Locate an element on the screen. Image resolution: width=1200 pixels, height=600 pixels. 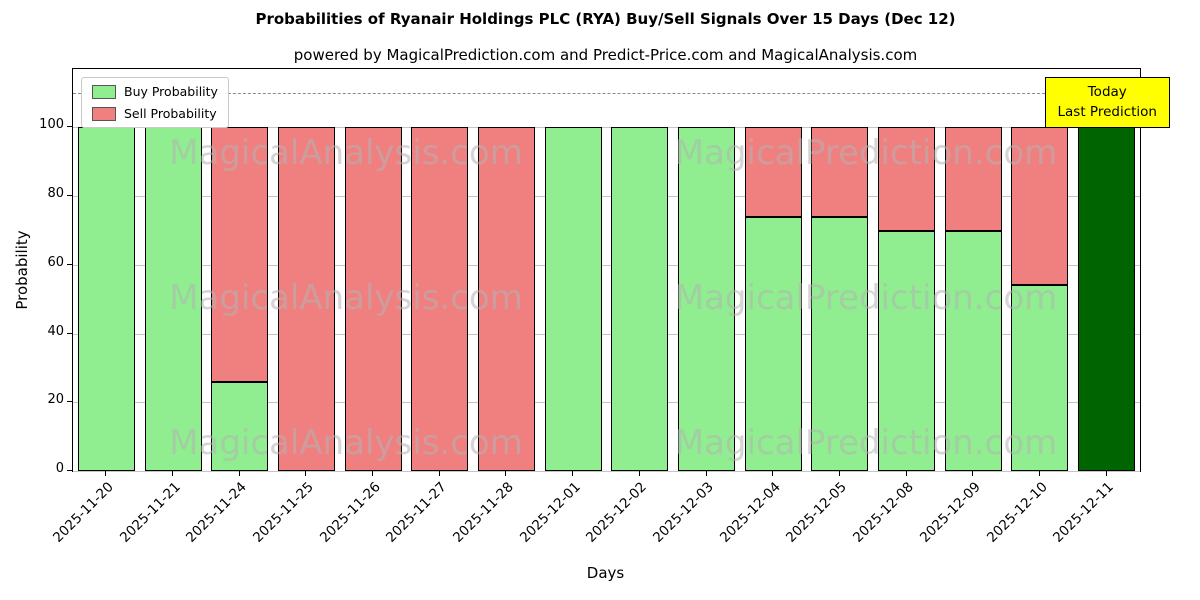
legend-item-buy: Buy Probability is located at coordinates (155, 91).